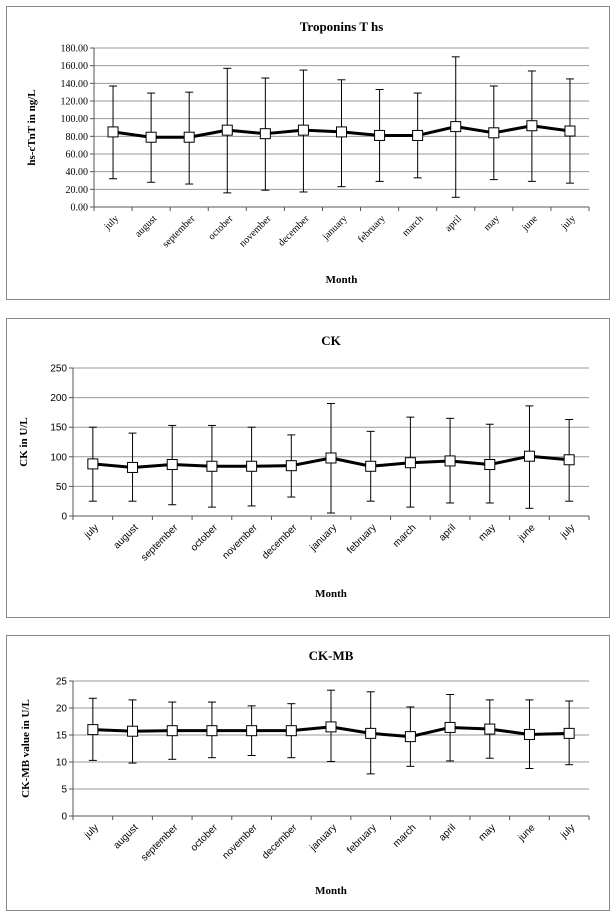 The image size is (616, 915). What do you see at coordinates (255, 231) in the screenshot?
I see `x-tick-label: november` at bounding box center [255, 231].